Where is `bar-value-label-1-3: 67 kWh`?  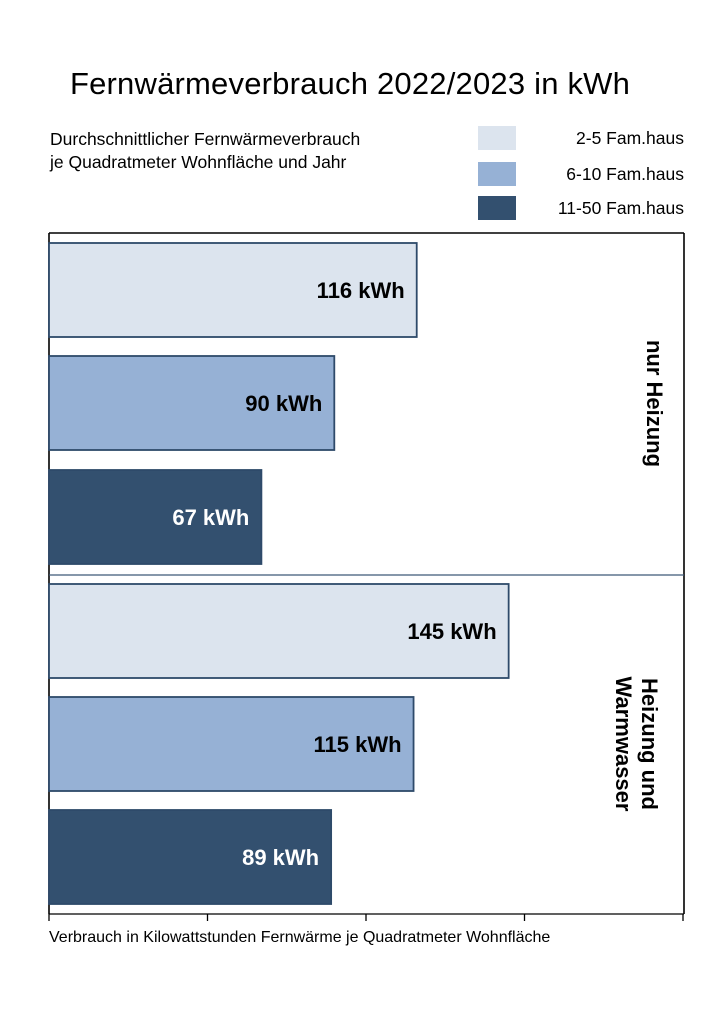 bar-value-label-1-3: 67 kWh is located at coordinates (210, 517).